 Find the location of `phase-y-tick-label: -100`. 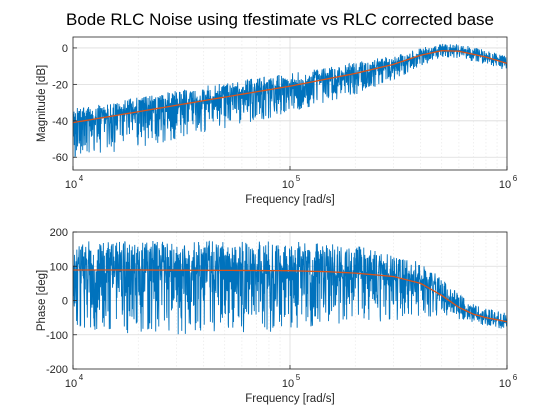

phase-y-tick-label: -100 is located at coordinates (57, 336).